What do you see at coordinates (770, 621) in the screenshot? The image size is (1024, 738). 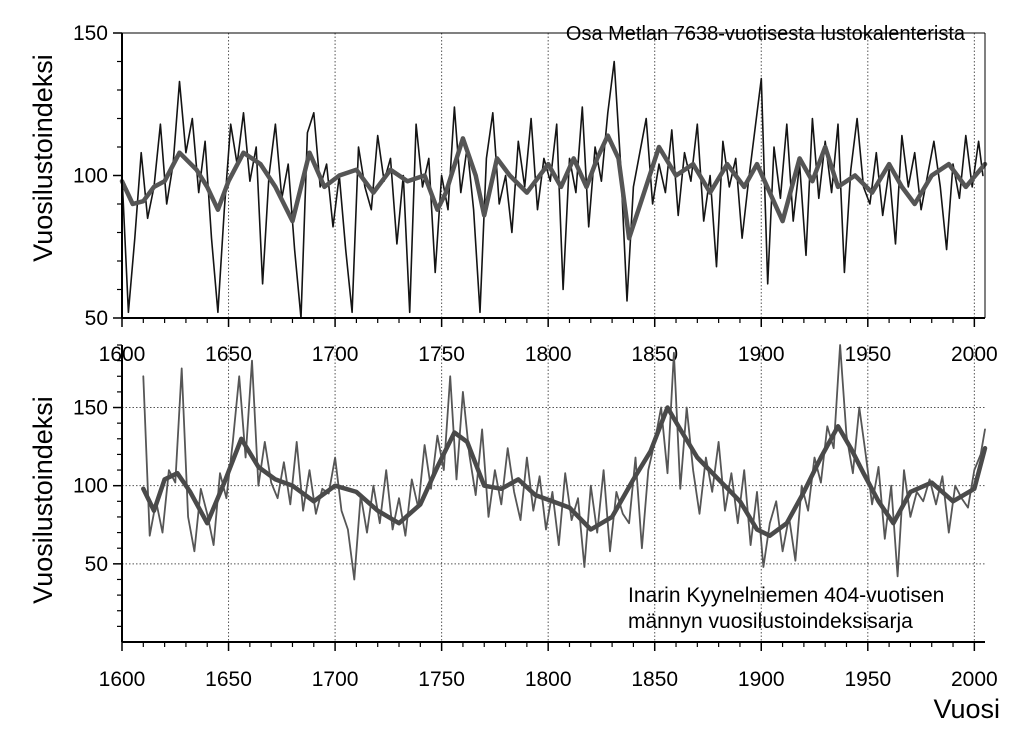 I see `bottom-annotation-line-2: männyn vuosilustoindeksisarja` at bounding box center [770, 621].